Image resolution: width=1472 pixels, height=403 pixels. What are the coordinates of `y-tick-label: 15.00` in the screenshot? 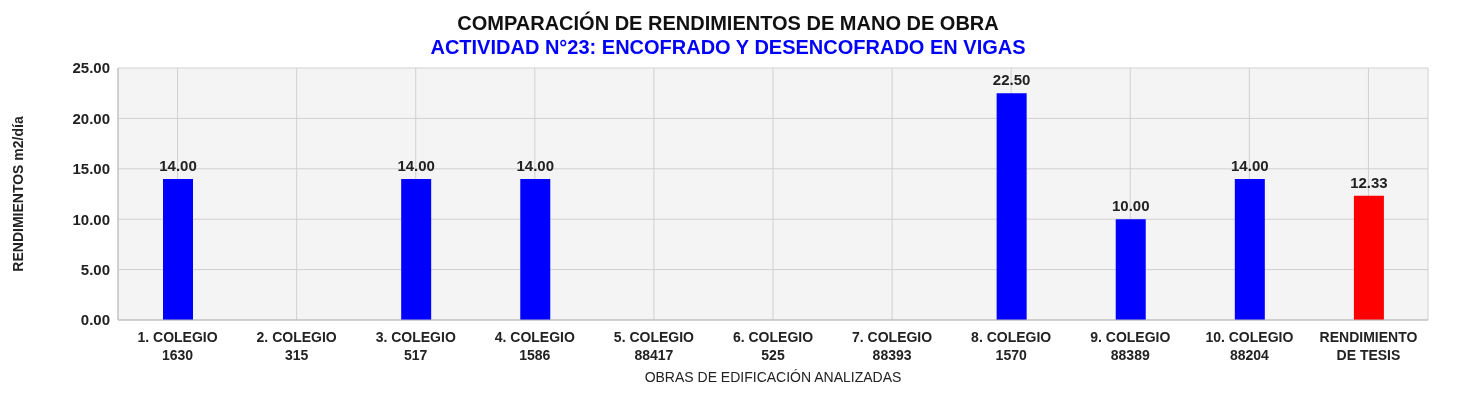 It's located at (91, 169).